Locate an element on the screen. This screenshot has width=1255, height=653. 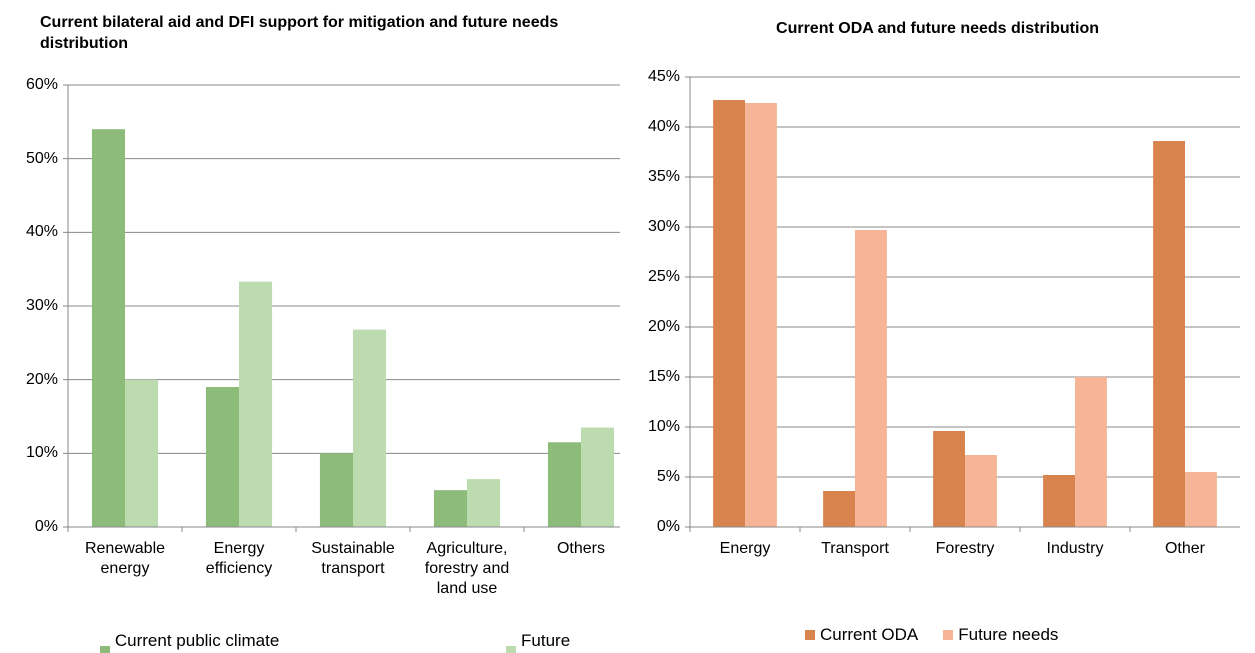
x-tick-label: Renewable energy is located at coordinates (125, 558).